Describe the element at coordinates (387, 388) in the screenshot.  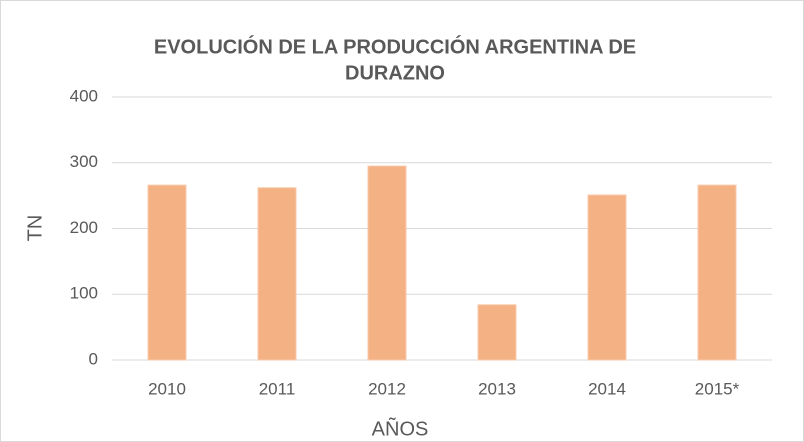
I see `x-tick-label: 2012` at that location.